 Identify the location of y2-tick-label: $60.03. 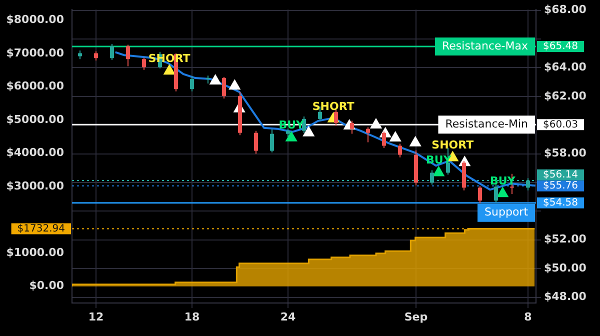
(560, 124).